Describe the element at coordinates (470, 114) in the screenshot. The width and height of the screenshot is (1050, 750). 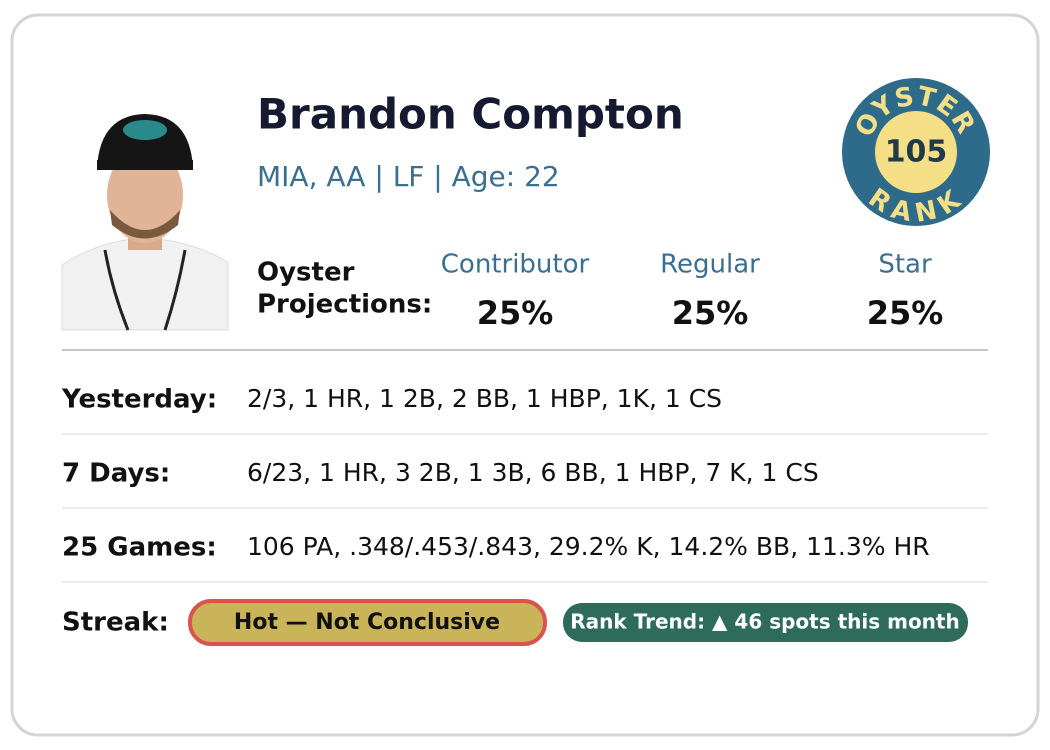
I see `player-name: Brandon Compton` at that location.